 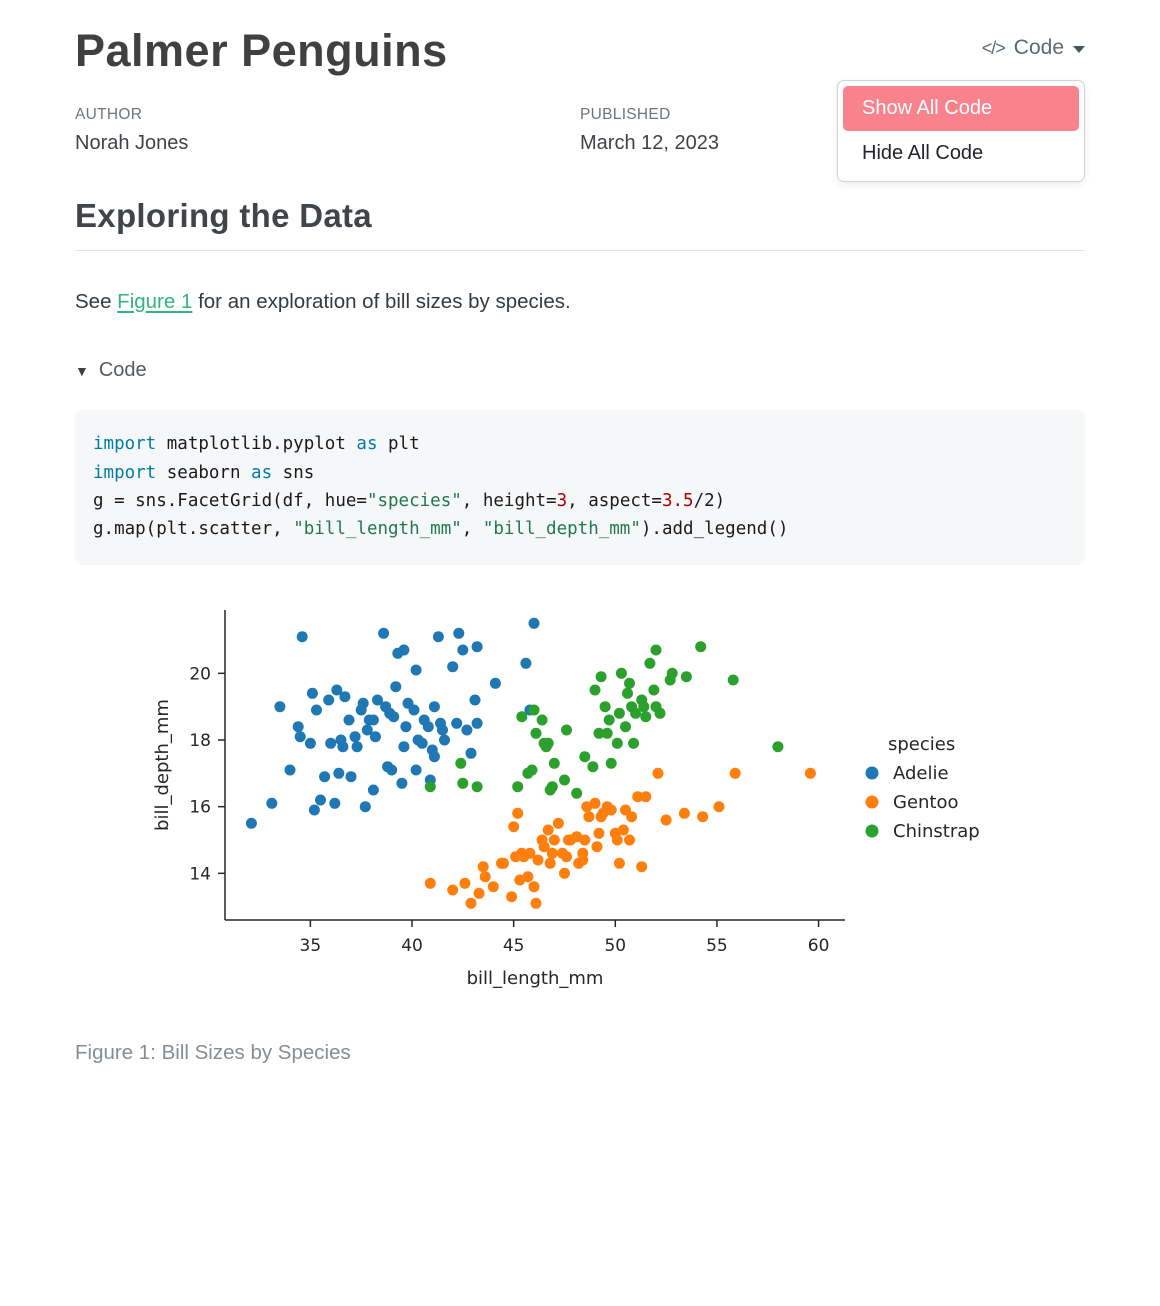 I want to click on menu-item-show-all-code: Show All Code, so click(x=961, y=108).